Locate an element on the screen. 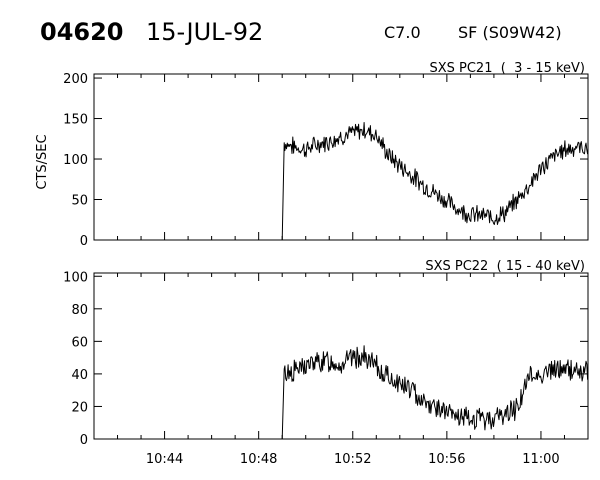 Image resolution: width=600 pixels, height=480 pixels. panel-pc21-ylabel: CTS/SEC is located at coordinates (42, 161).